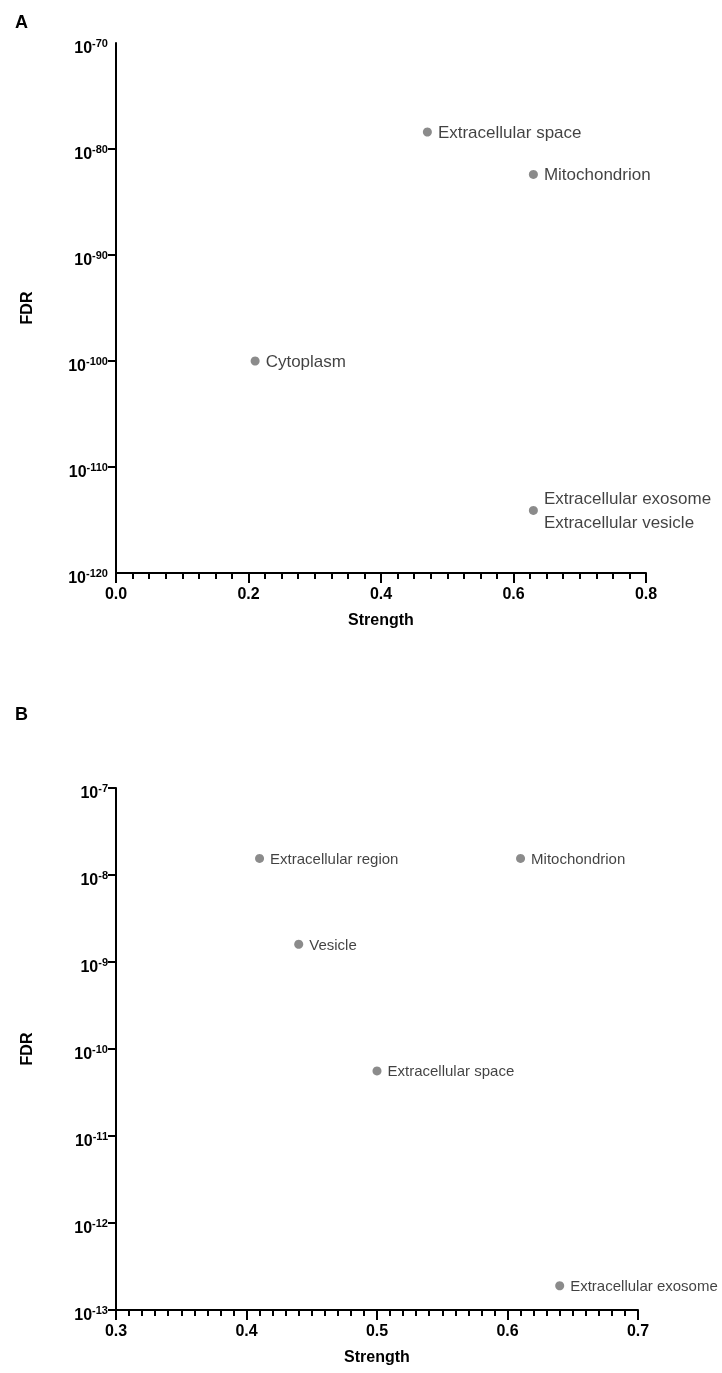  Describe the element at coordinates (21, 714) in the screenshot. I see `chart-title: B` at that location.